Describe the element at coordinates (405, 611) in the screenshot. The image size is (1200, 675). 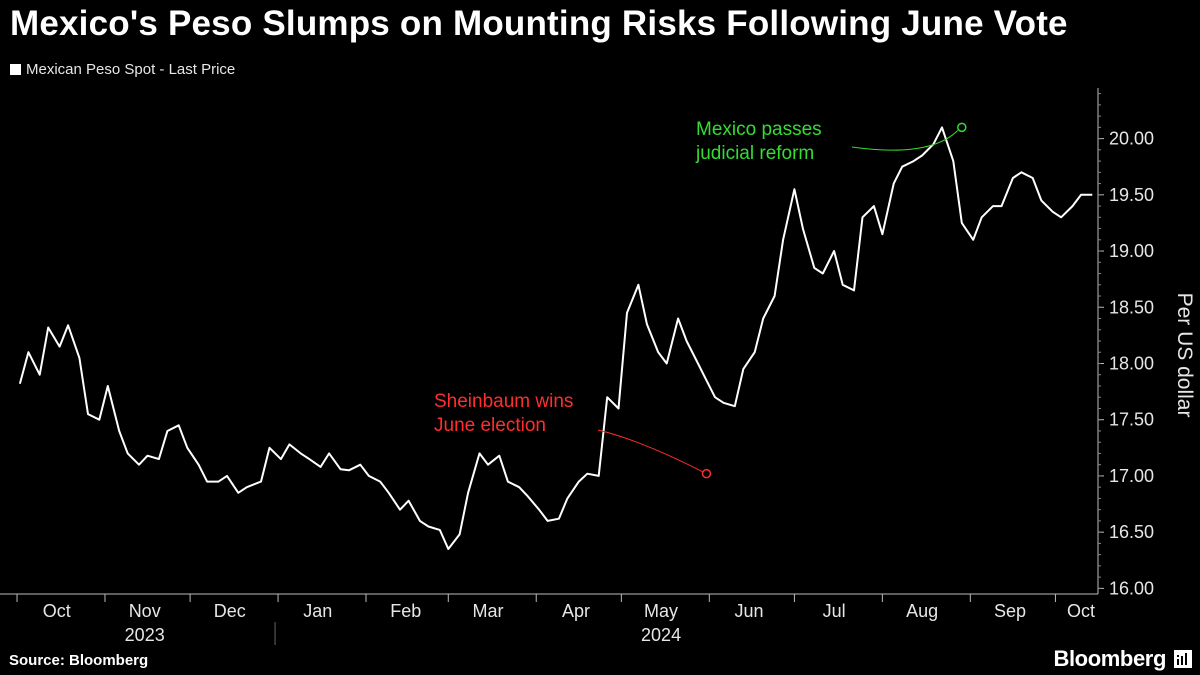
I see `x-tick-label: Feb` at that location.